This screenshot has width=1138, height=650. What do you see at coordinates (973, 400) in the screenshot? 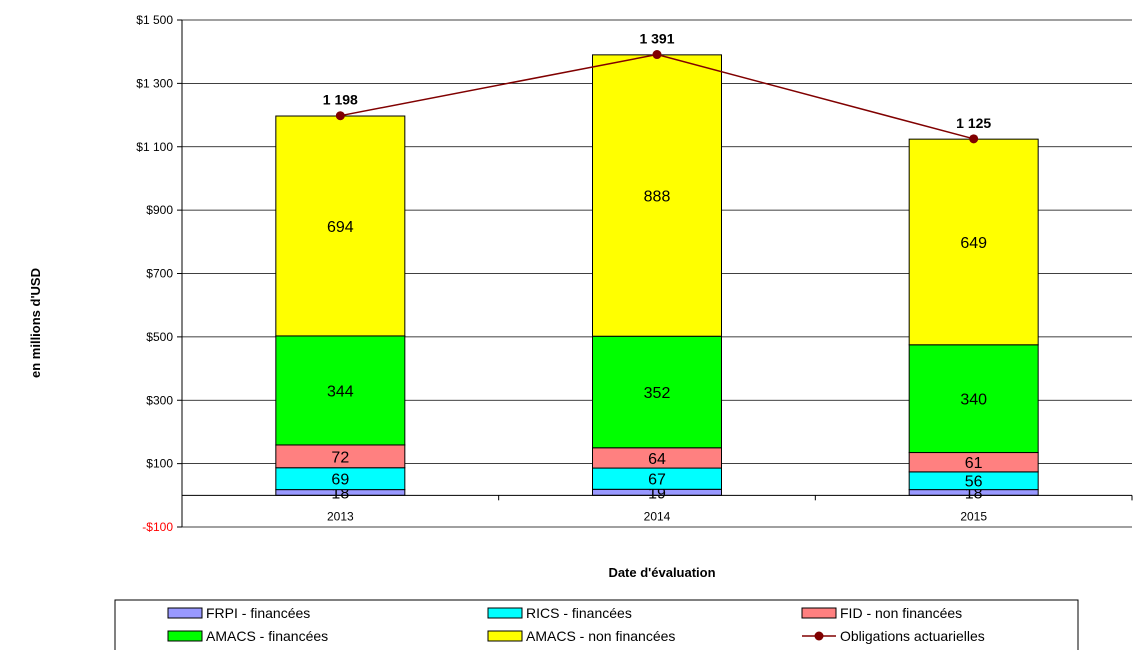
I see `data-label: 340` at bounding box center [973, 400].